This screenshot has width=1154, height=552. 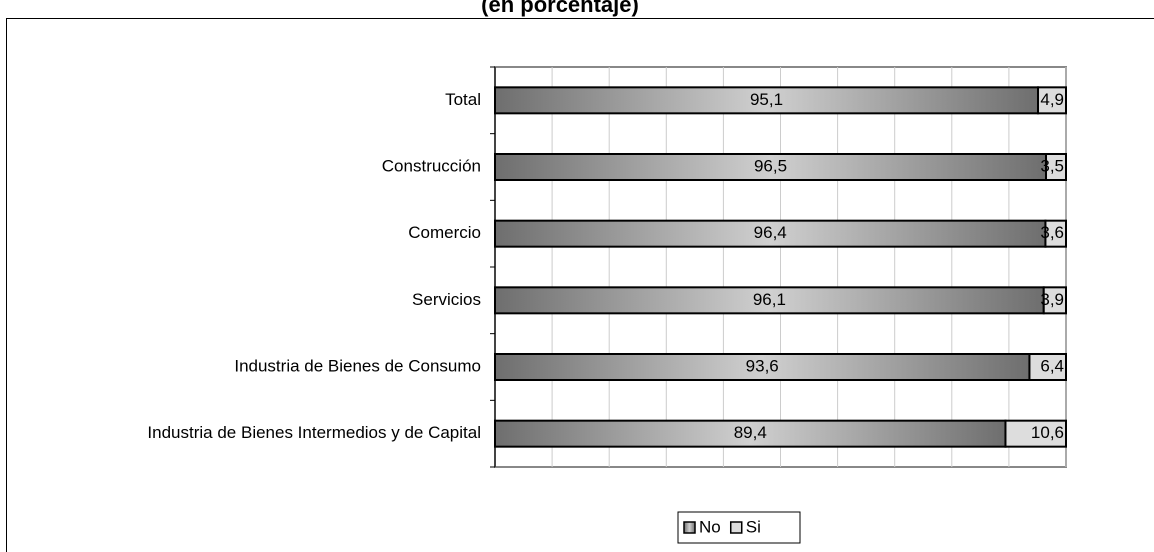 I want to click on legend-label: No, so click(x=710, y=526).